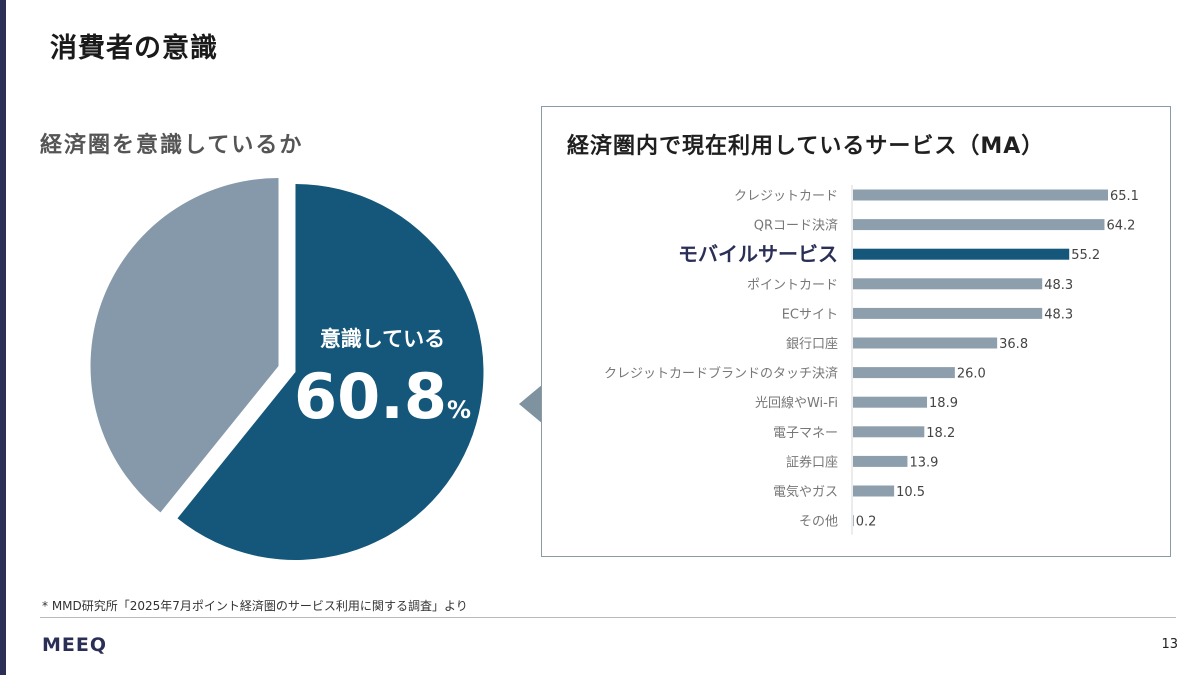 This screenshot has height=675, width=1200. I want to click on pie-percent-sign: %, so click(459, 410).